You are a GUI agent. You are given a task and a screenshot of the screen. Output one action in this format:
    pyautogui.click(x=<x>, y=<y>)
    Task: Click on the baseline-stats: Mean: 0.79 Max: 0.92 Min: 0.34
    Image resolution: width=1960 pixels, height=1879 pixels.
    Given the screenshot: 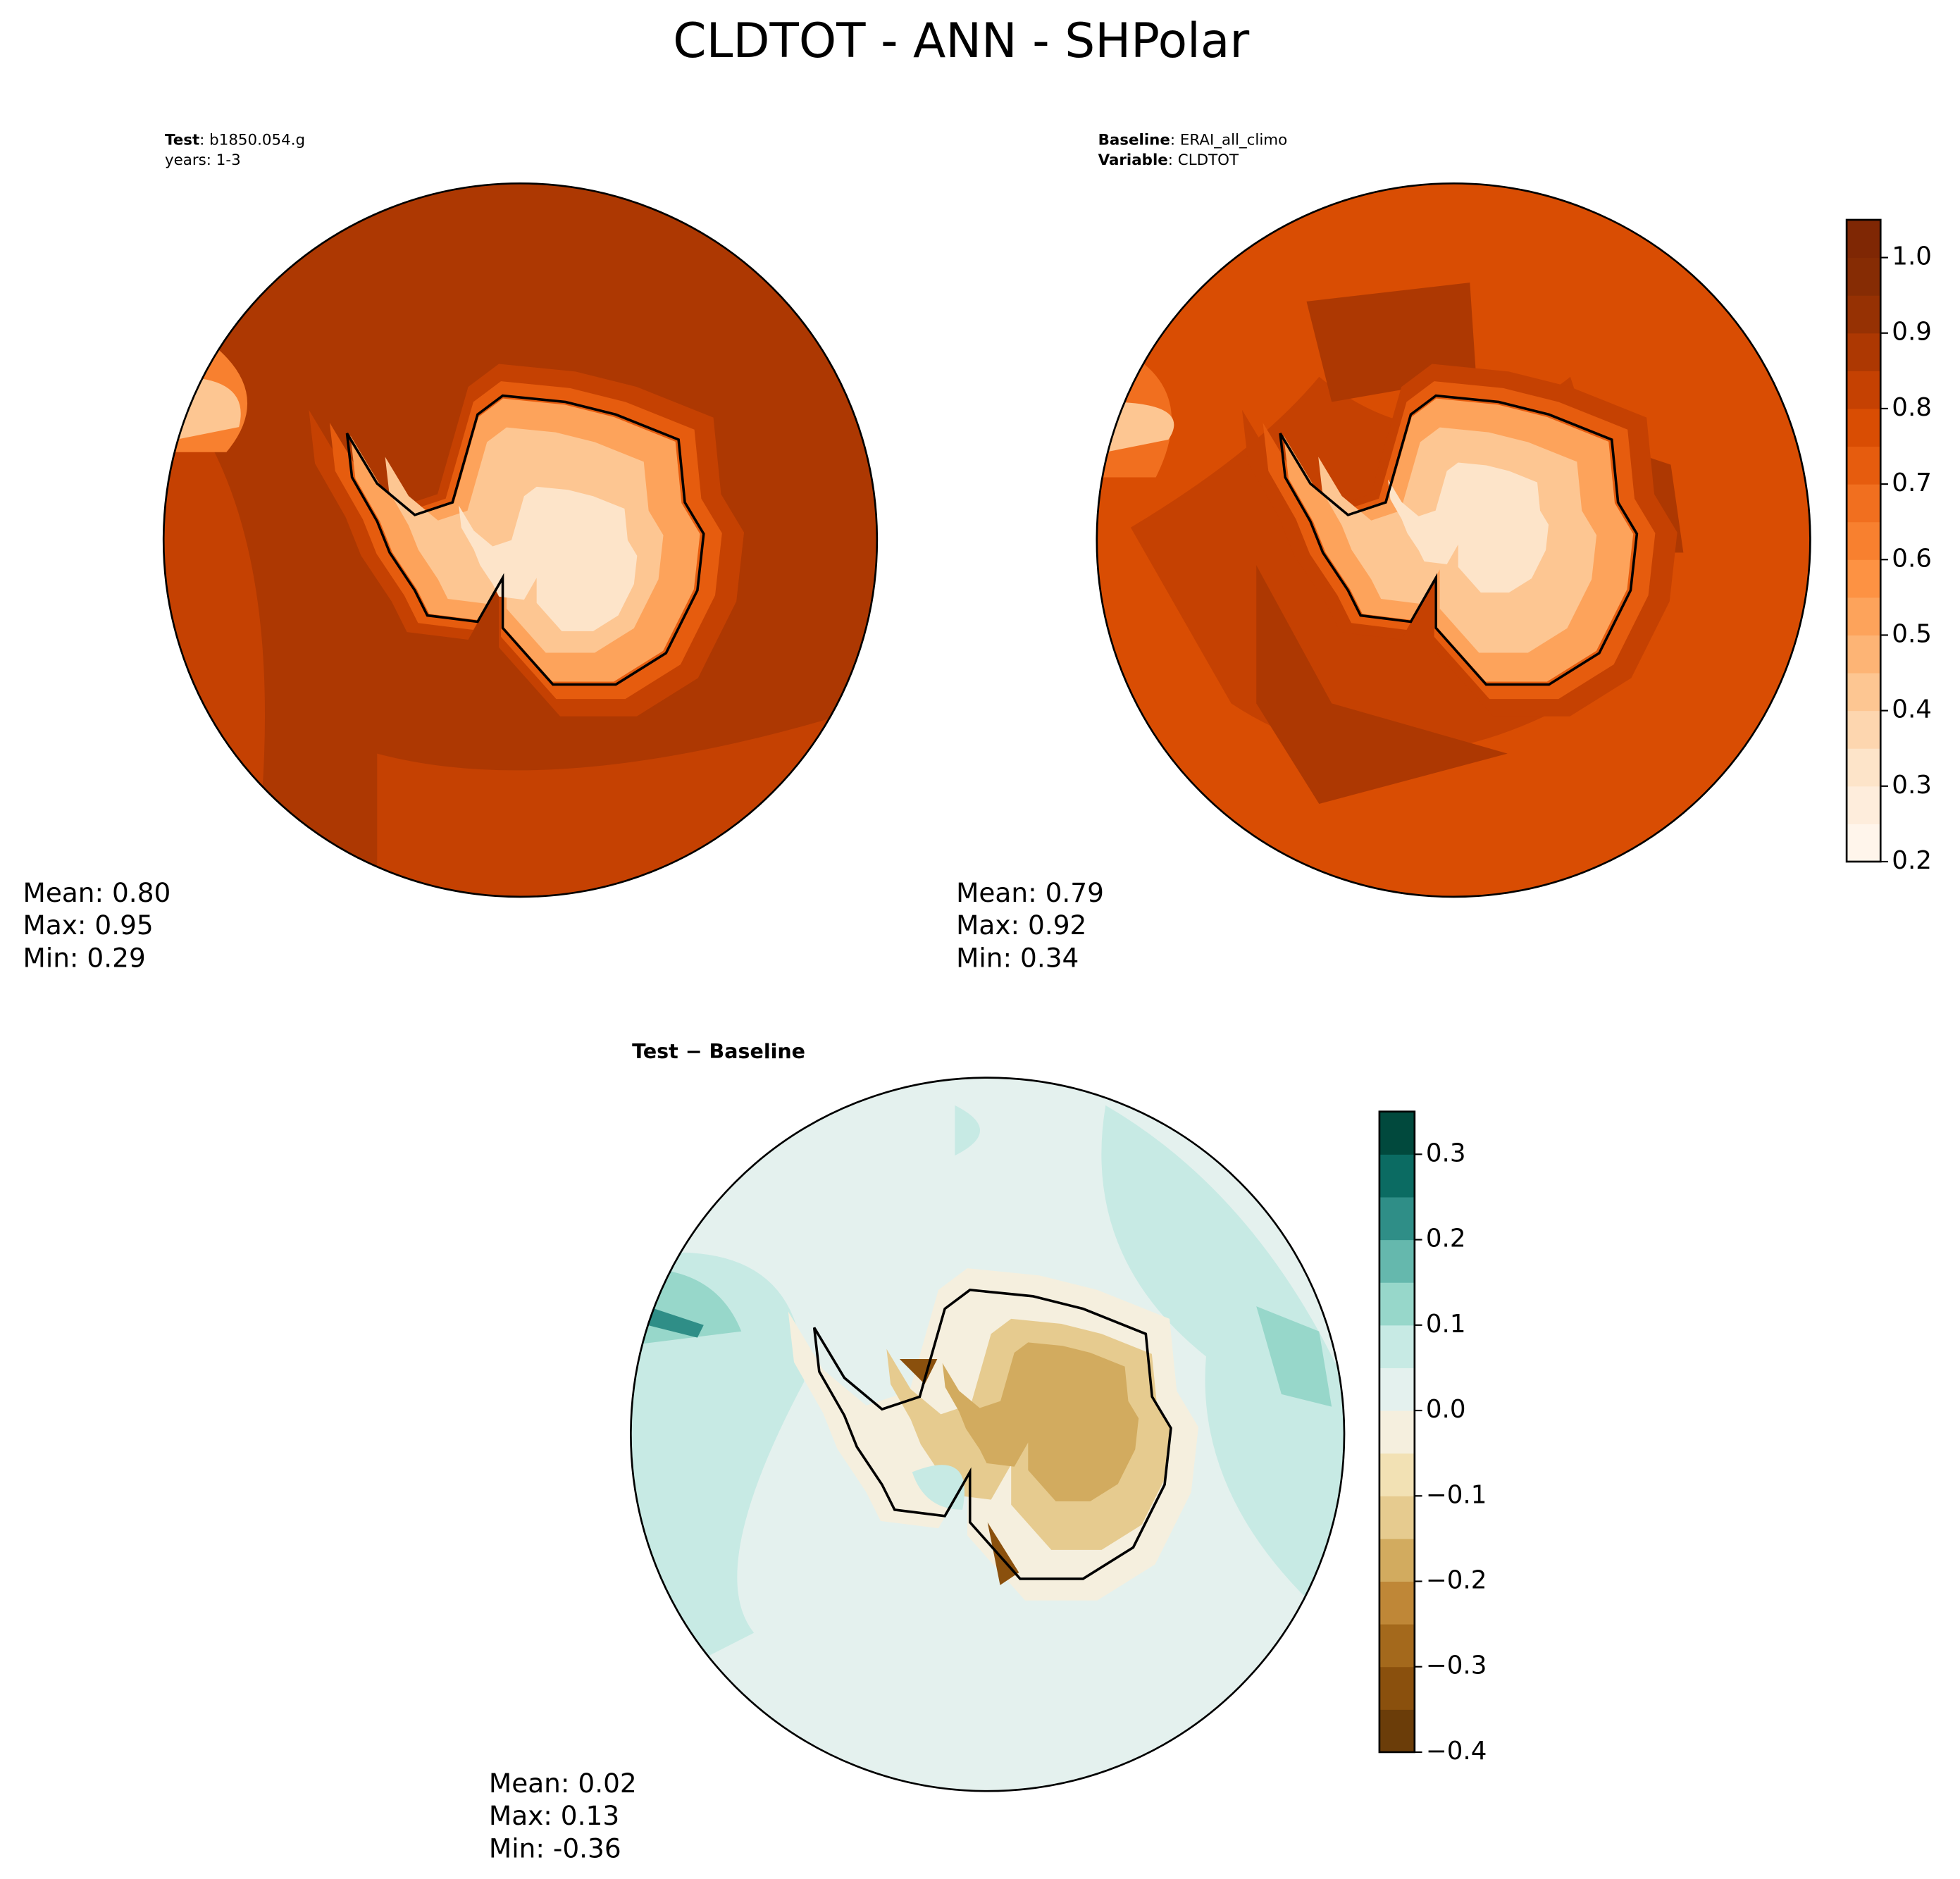 What is the action you would take?
    pyautogui.click(x=1030, y=925)
    